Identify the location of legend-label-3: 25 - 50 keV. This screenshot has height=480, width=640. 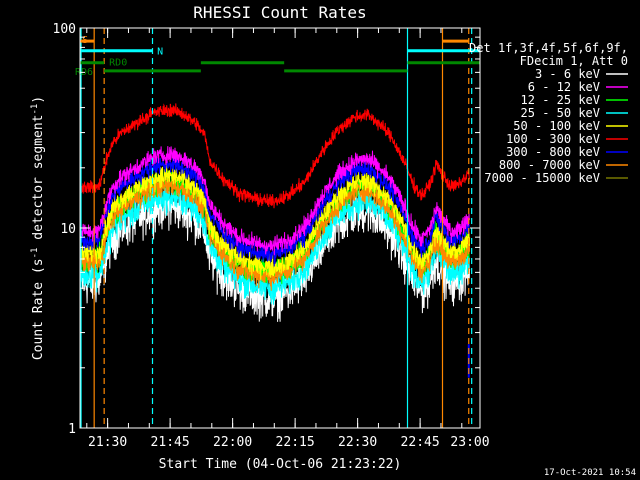
(560, 113).